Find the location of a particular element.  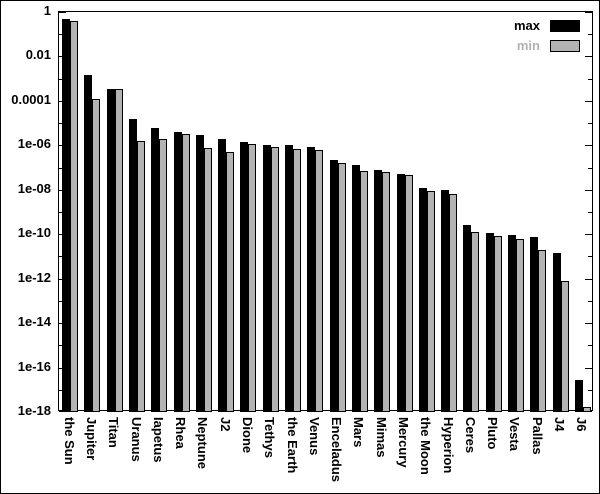

bar-min-pallas is located at coordinates (542, 330).